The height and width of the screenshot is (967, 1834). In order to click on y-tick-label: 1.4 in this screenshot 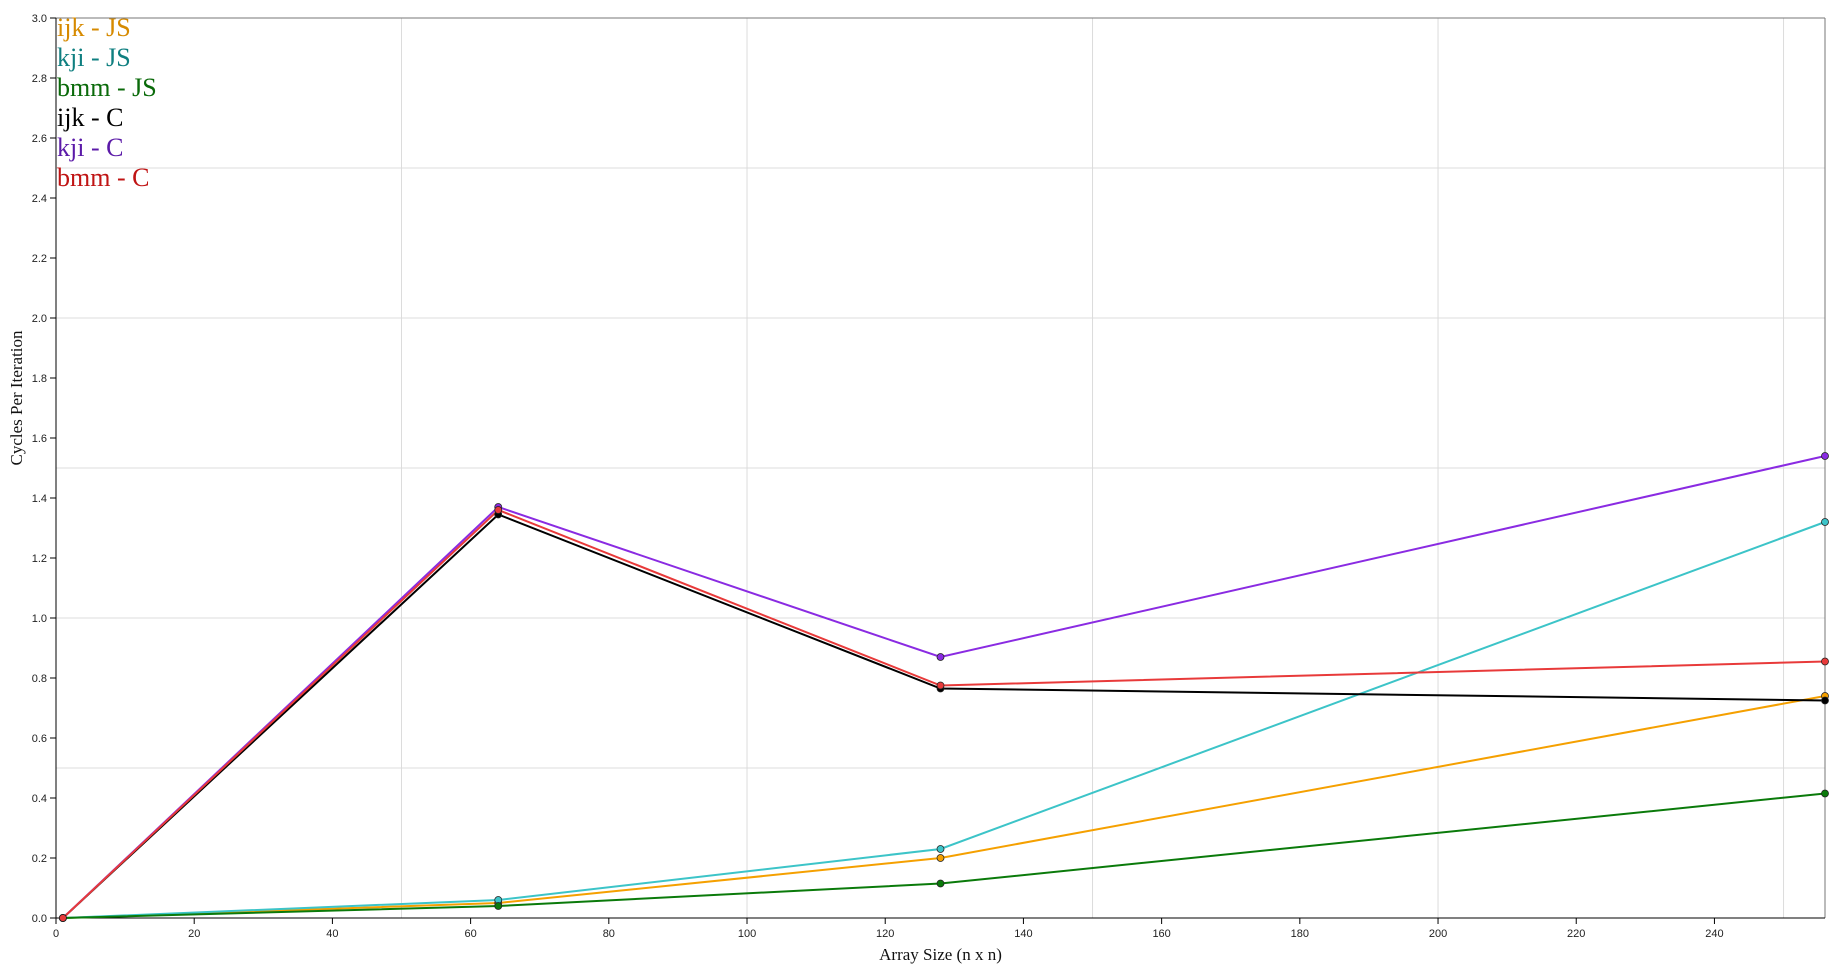, I will do `click(39, 499)`.